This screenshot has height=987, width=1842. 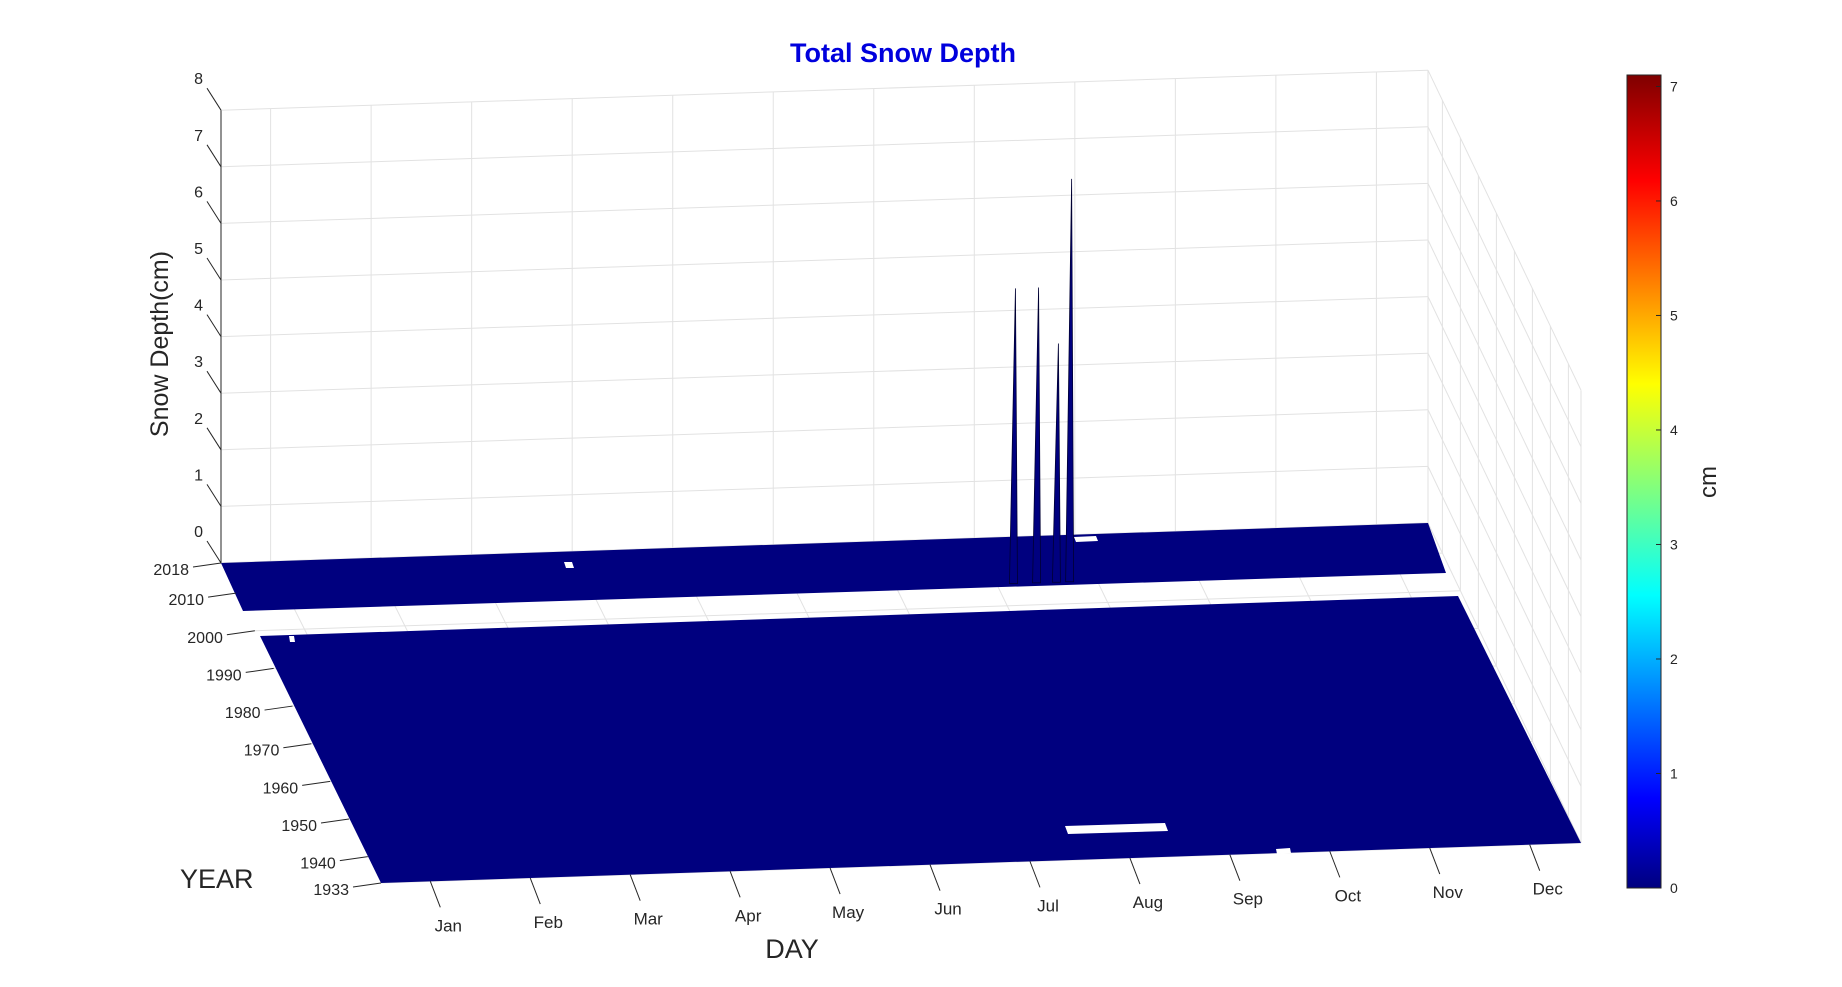 What do you see at coordinates (198, 532) in the screenshot?
I see `z-tick-label: 0` at bounding box center [198, 532].